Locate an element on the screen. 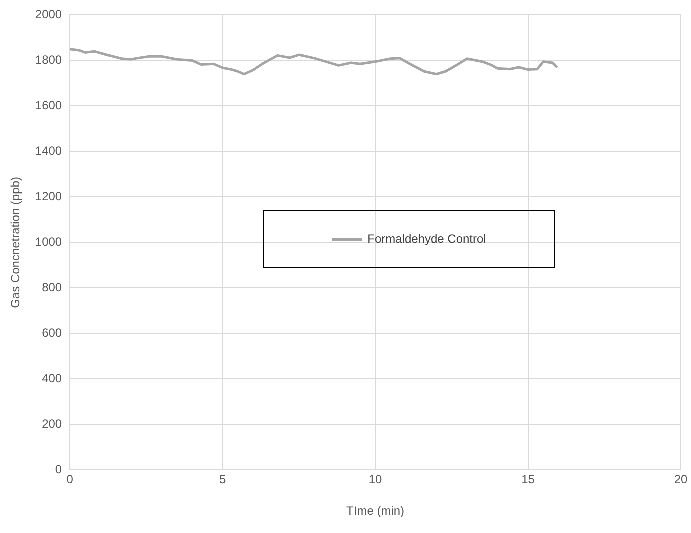 This screenshot has width=691, height=533. y-axis-title: Gas Concnetration (ppb) is located at coordinates (15, 242).